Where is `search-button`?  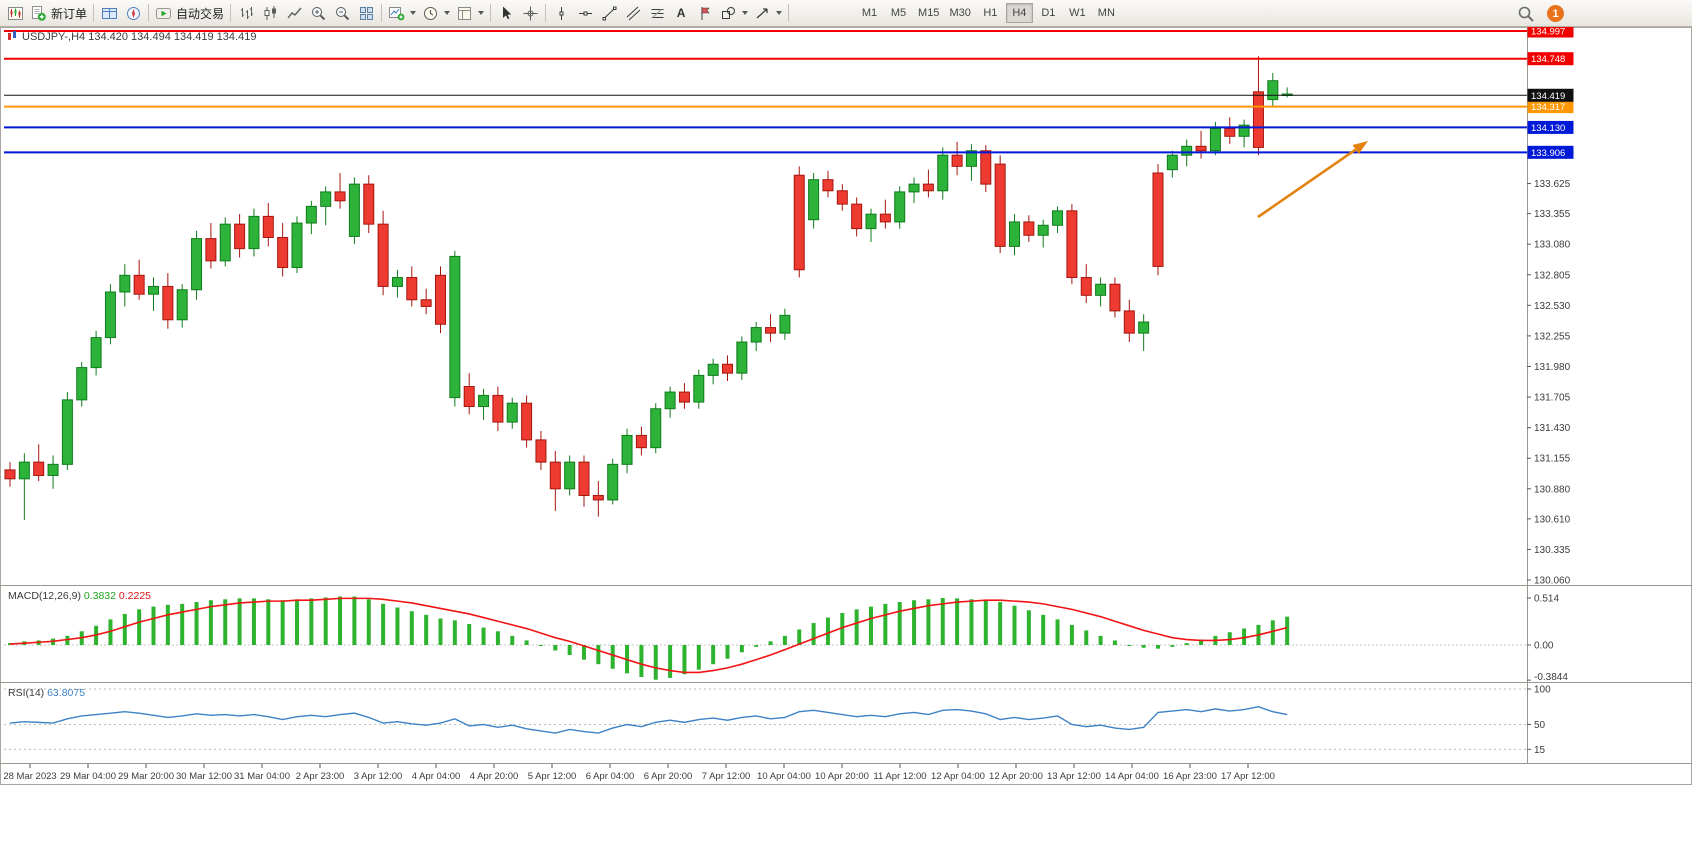 search-button is located at coordinates (1526, 13).